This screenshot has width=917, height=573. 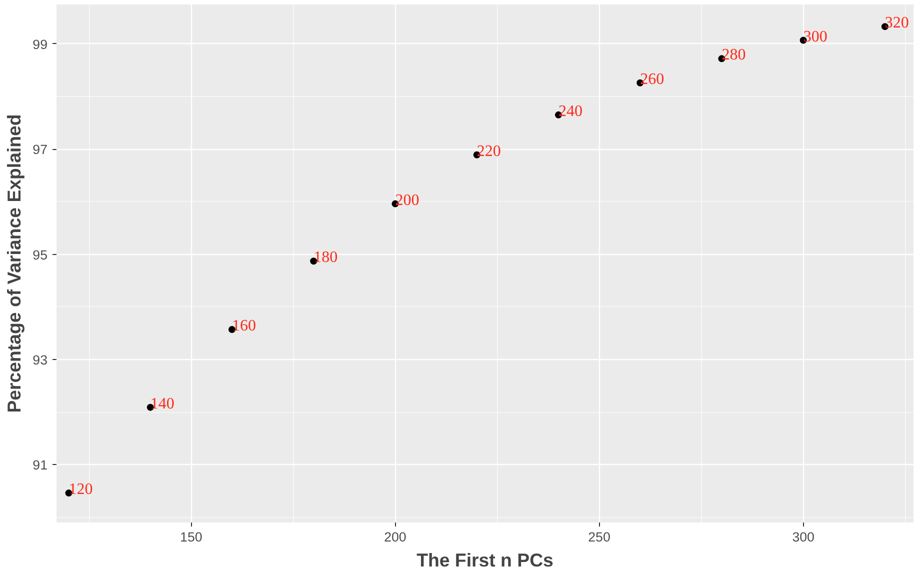 I want to click on annotation: 240, so click(x=570, y=111).